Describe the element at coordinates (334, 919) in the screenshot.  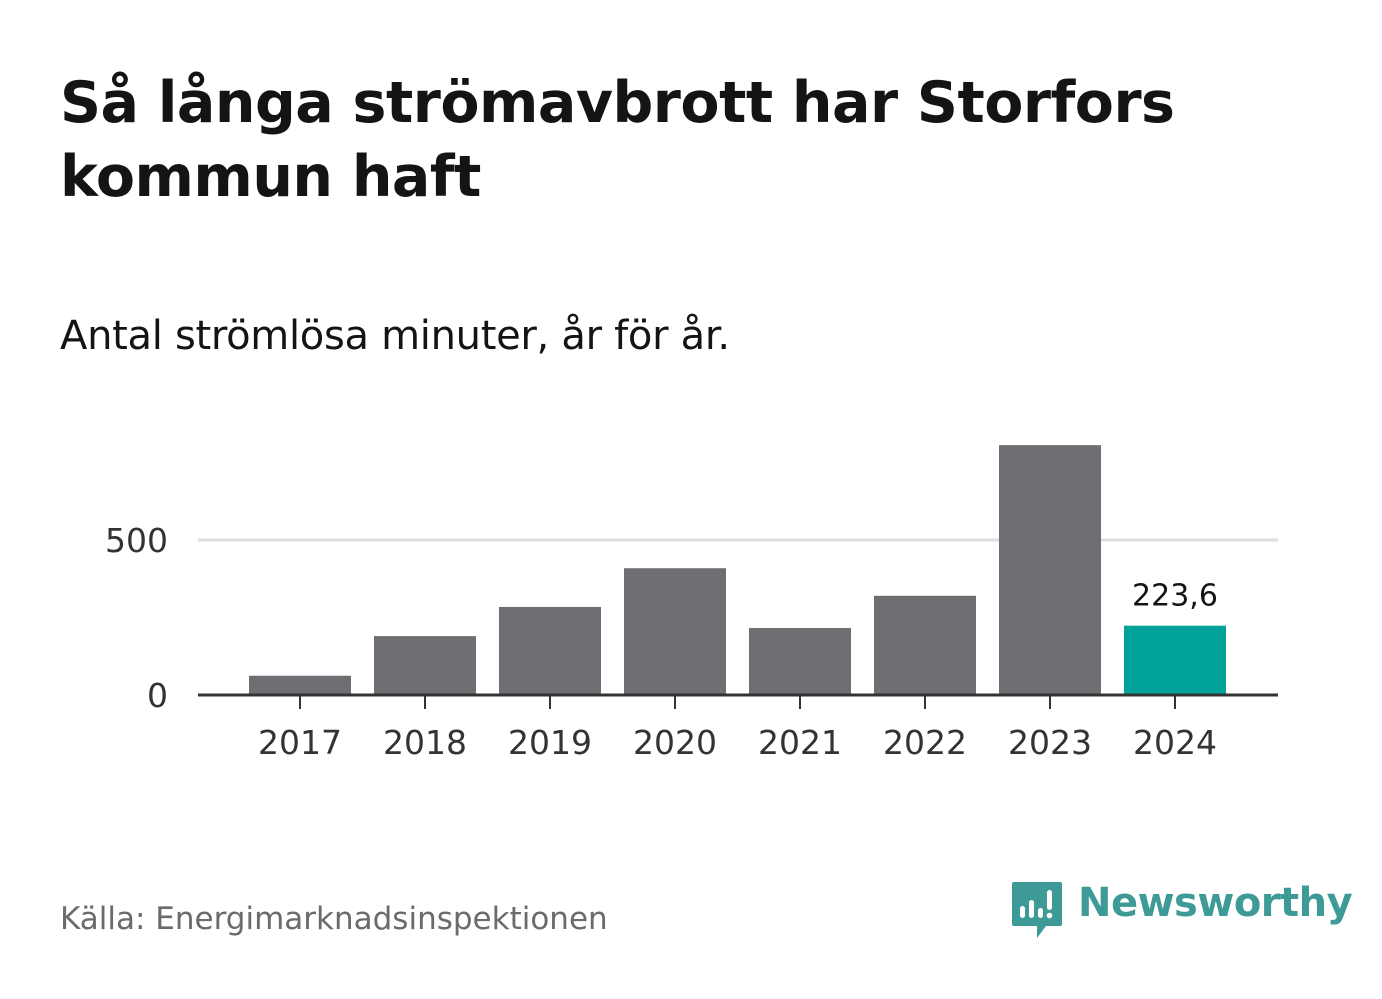
I see `source-note: Källa: Energimarknadsinspektionen` at that location.